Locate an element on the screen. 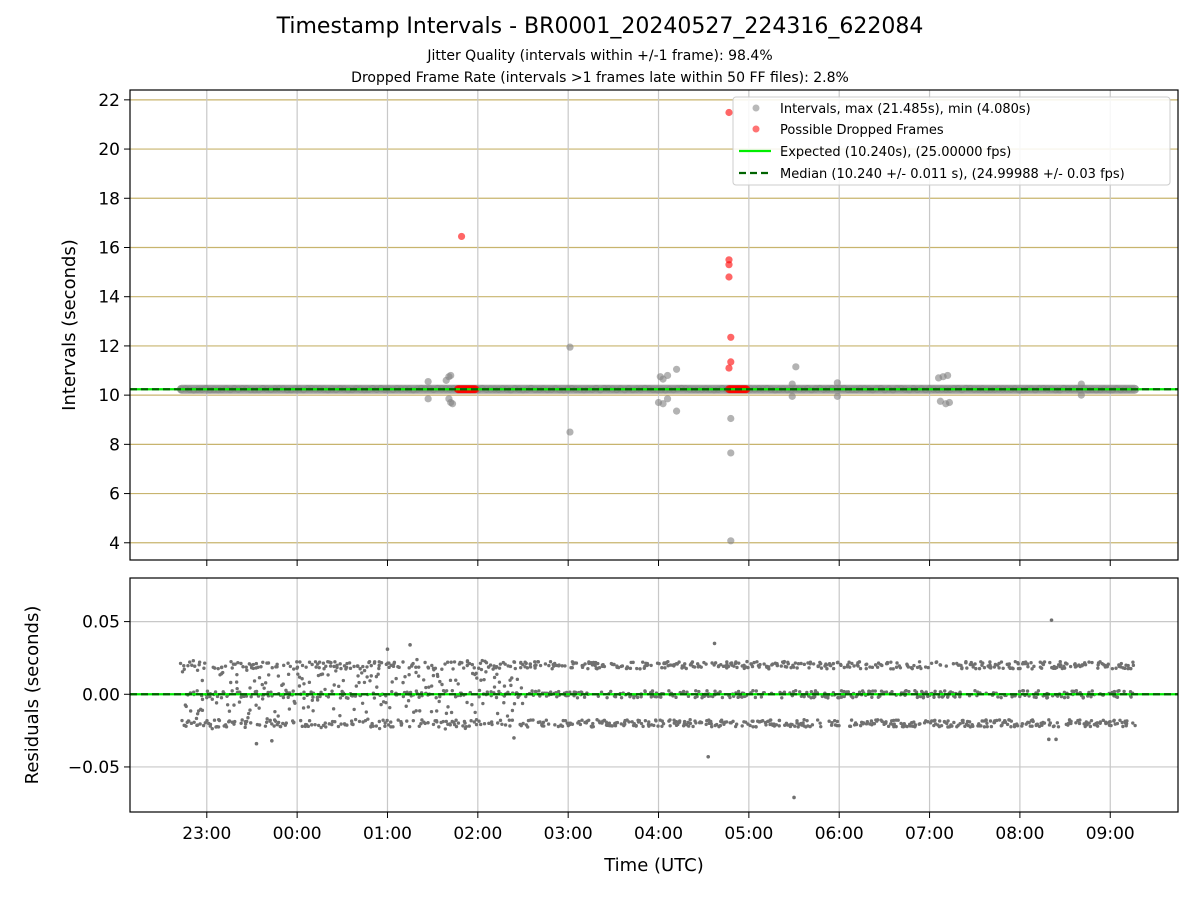 This screenshot has width=1200, height=900. legend-dropped-label: Possible Dropped Frames is located at coordinates (862, 130).